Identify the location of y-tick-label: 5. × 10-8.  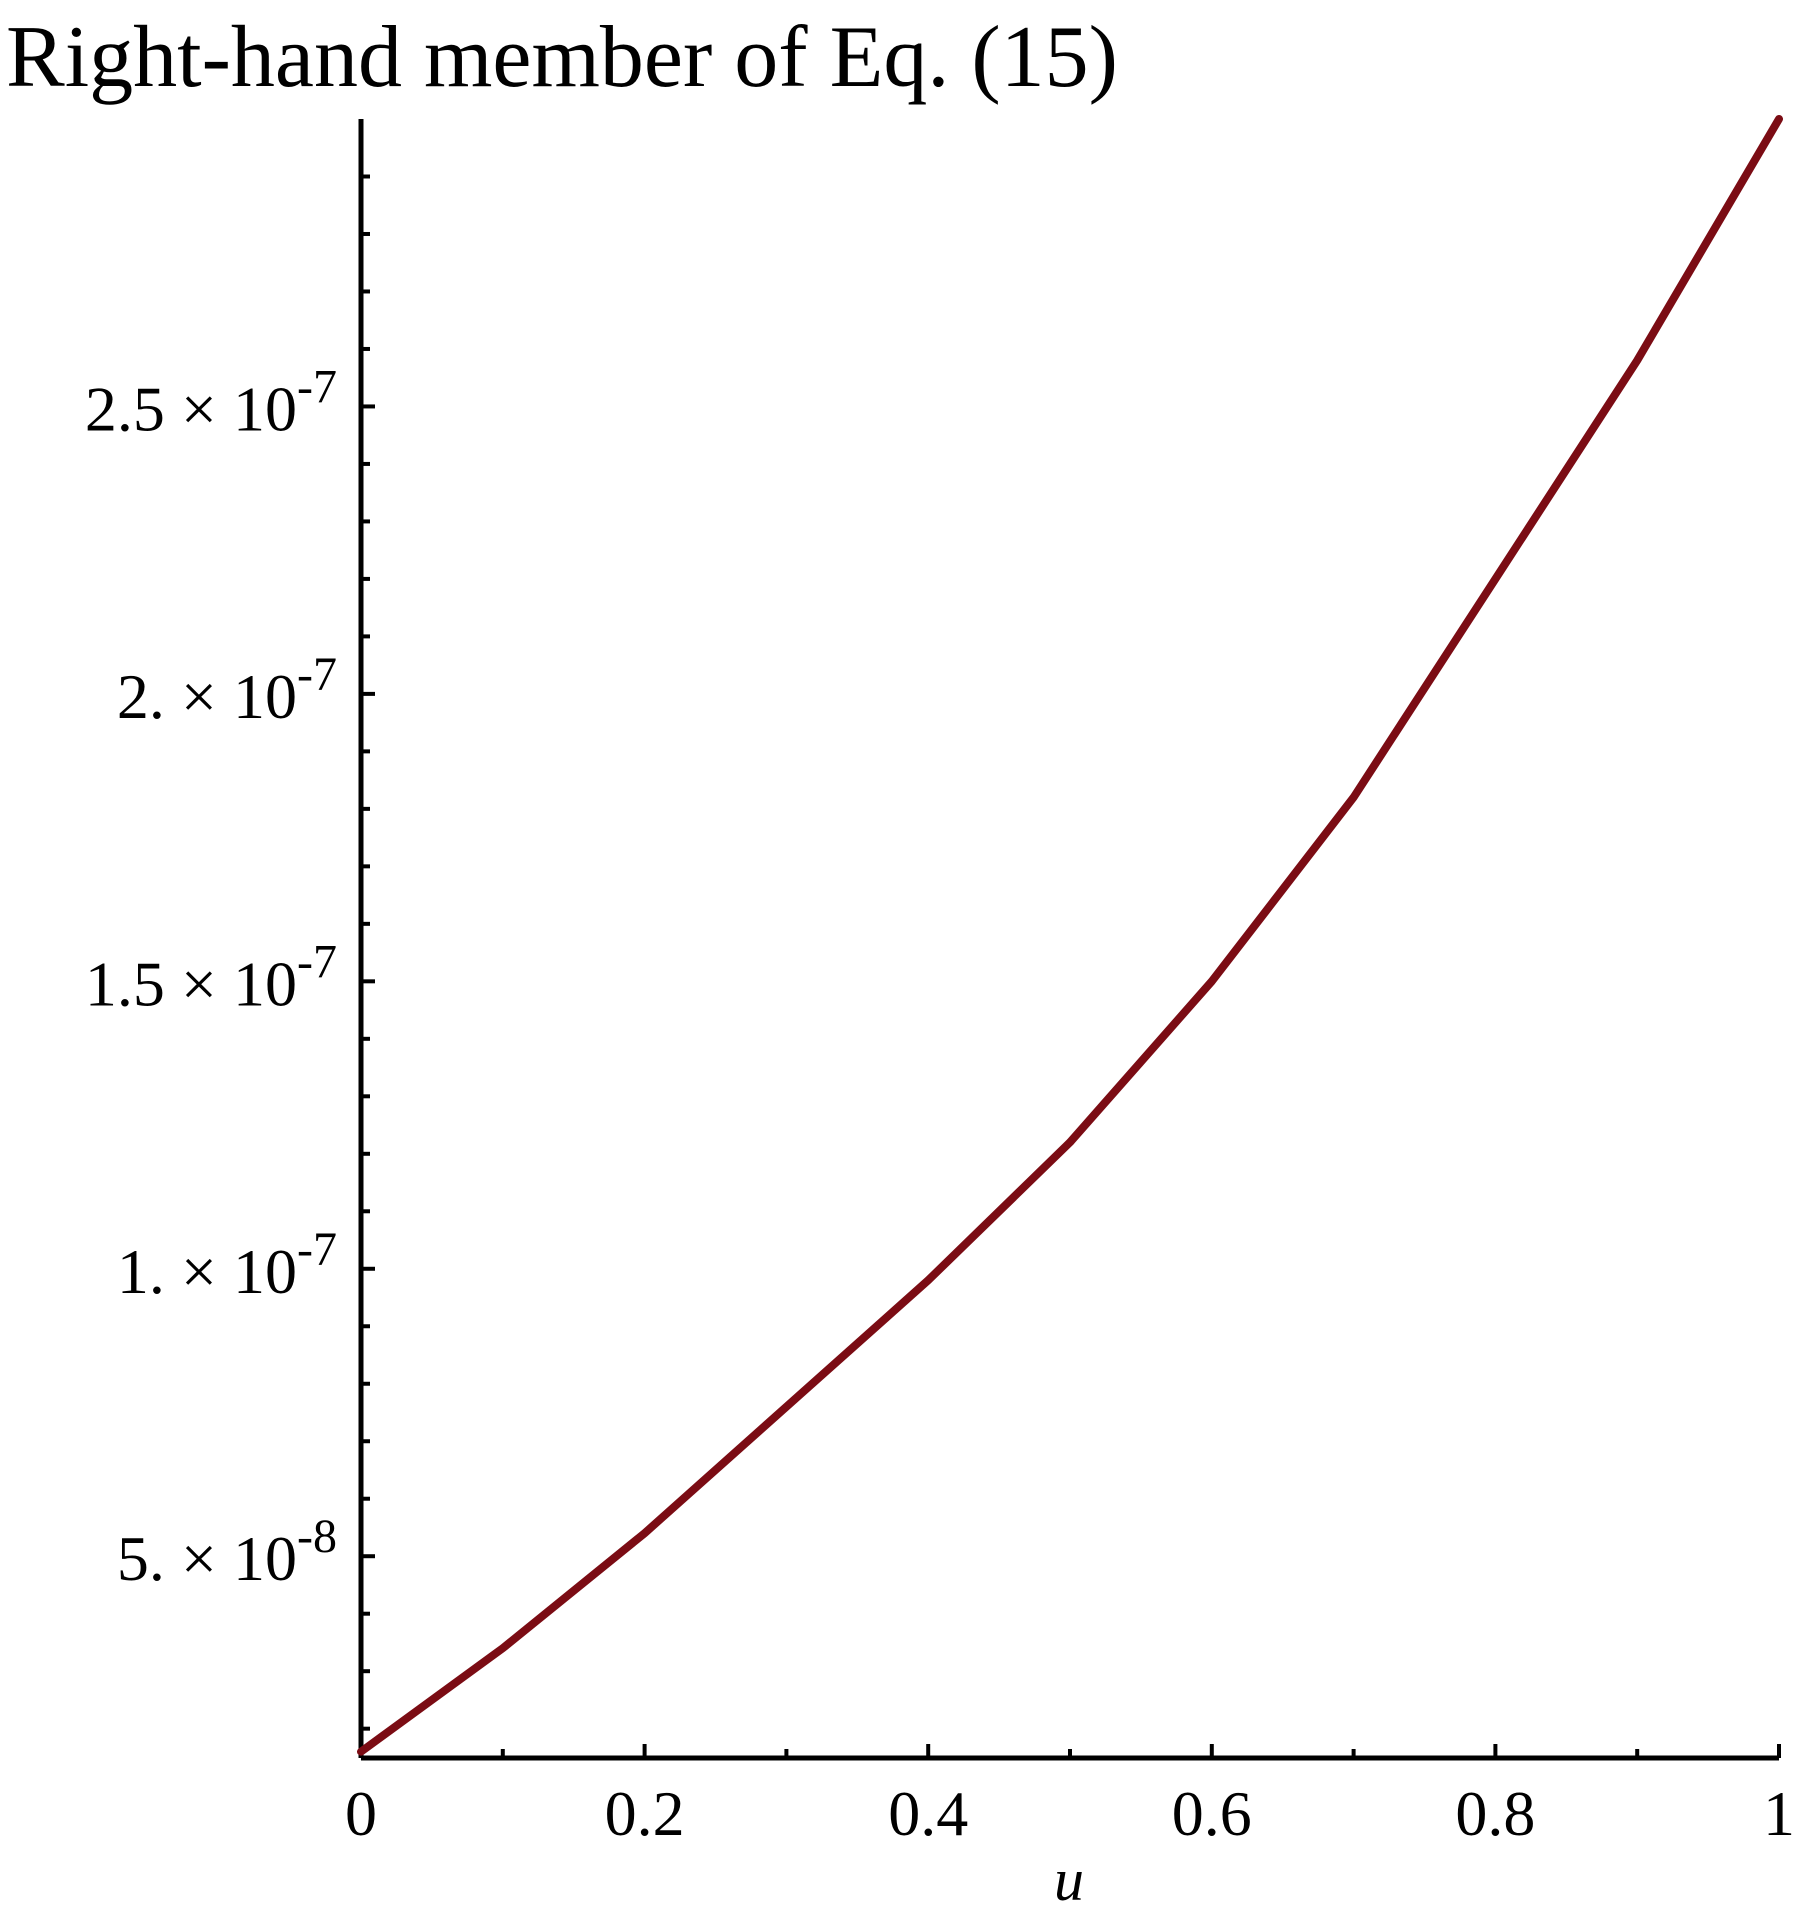
(227, 1552).